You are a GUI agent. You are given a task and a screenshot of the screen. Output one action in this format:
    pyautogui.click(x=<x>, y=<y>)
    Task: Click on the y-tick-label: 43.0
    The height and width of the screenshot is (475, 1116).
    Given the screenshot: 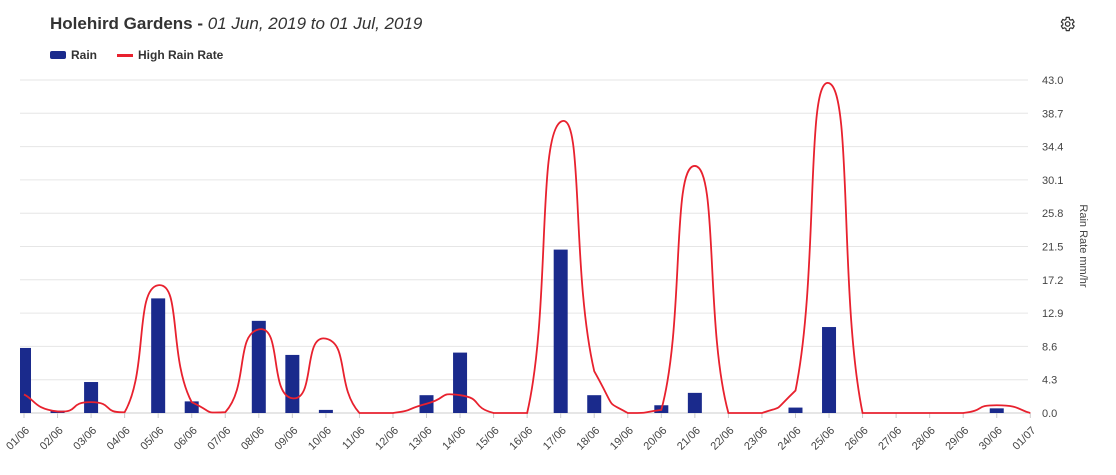 What is the action you would take?
    pyautogui.click(x=1052, y=81)
    